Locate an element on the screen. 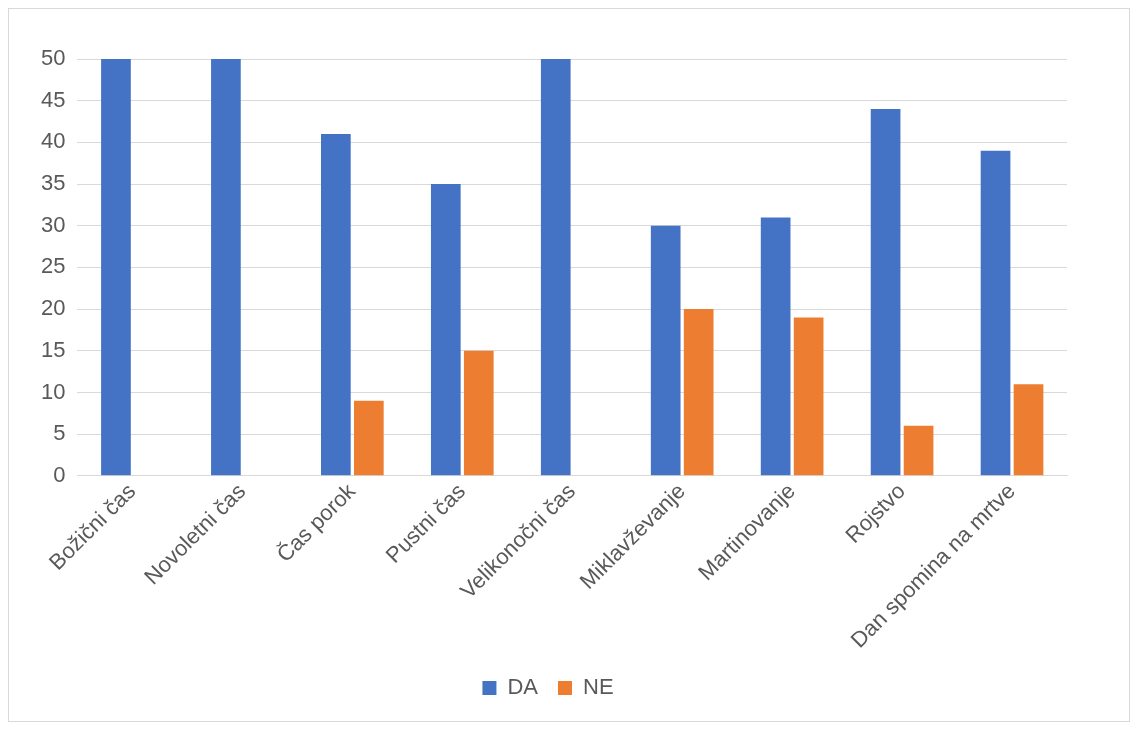 The width and height of the screenshot is (1142, 731). legend-label: NE is located at coordinates (598, 687).